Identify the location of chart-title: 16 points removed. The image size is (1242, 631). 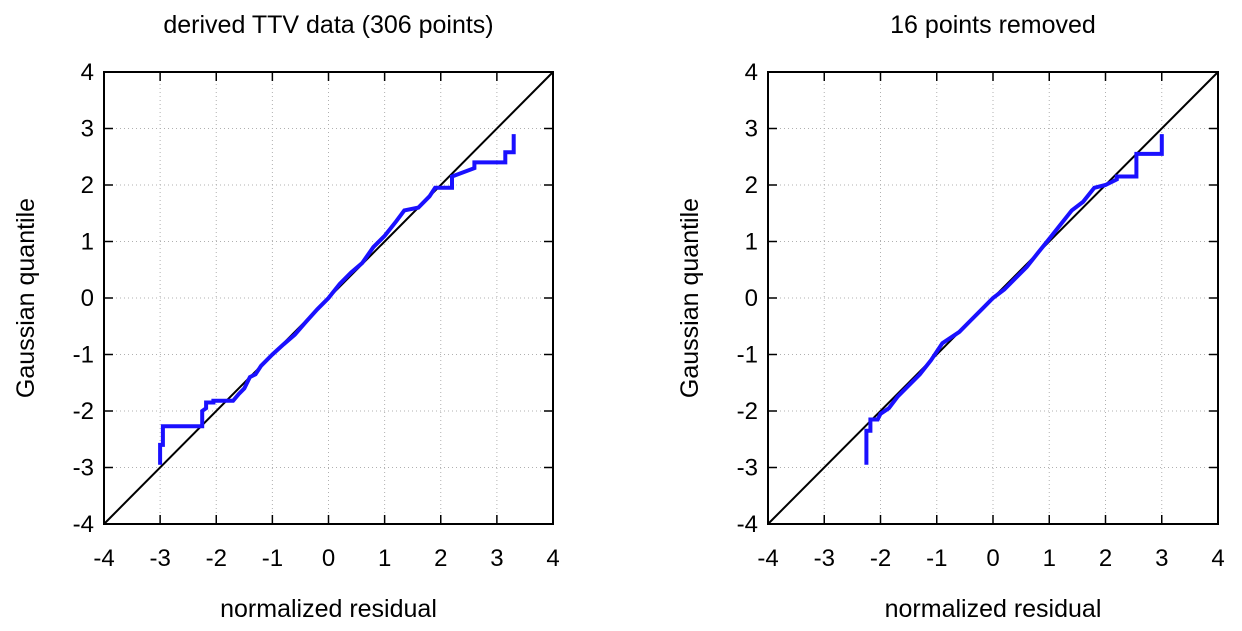
(993, 25).